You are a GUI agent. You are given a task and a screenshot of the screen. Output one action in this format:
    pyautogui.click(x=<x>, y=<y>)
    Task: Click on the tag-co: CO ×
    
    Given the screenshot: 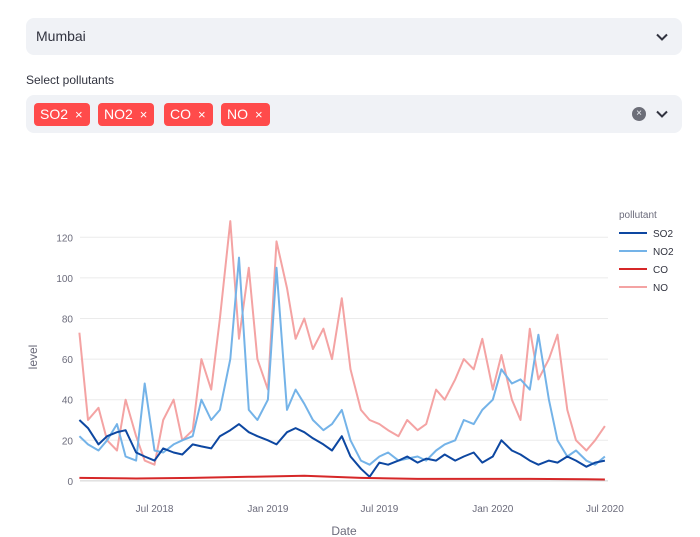 What is the action you would take?
    pyautogui.click(x=188, y=114)
    